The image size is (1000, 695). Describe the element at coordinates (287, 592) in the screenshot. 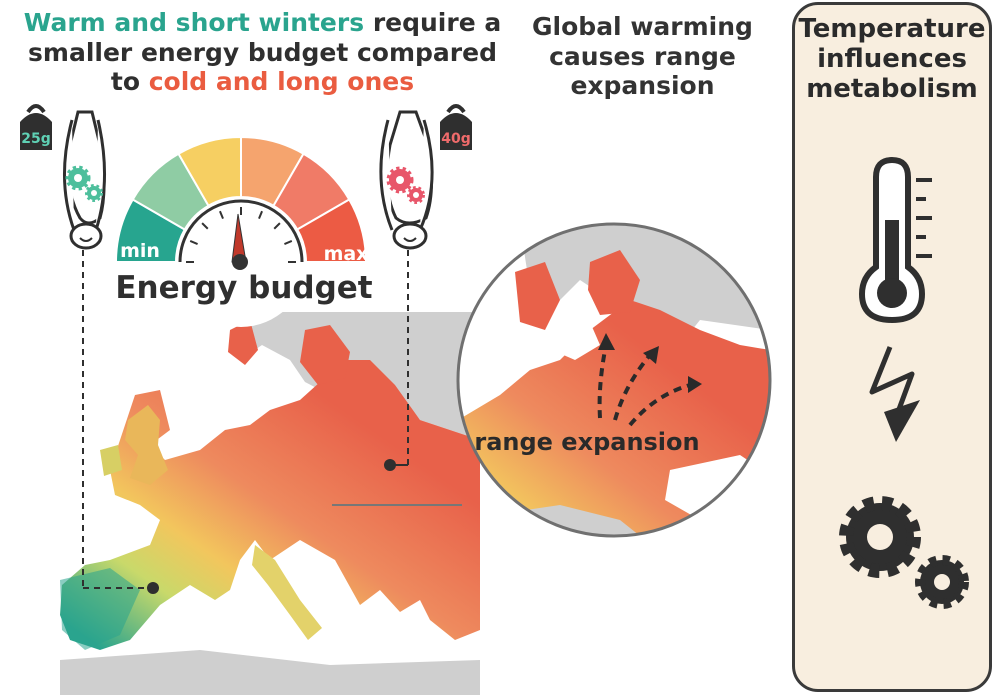

I see `italy-shape` at that location.